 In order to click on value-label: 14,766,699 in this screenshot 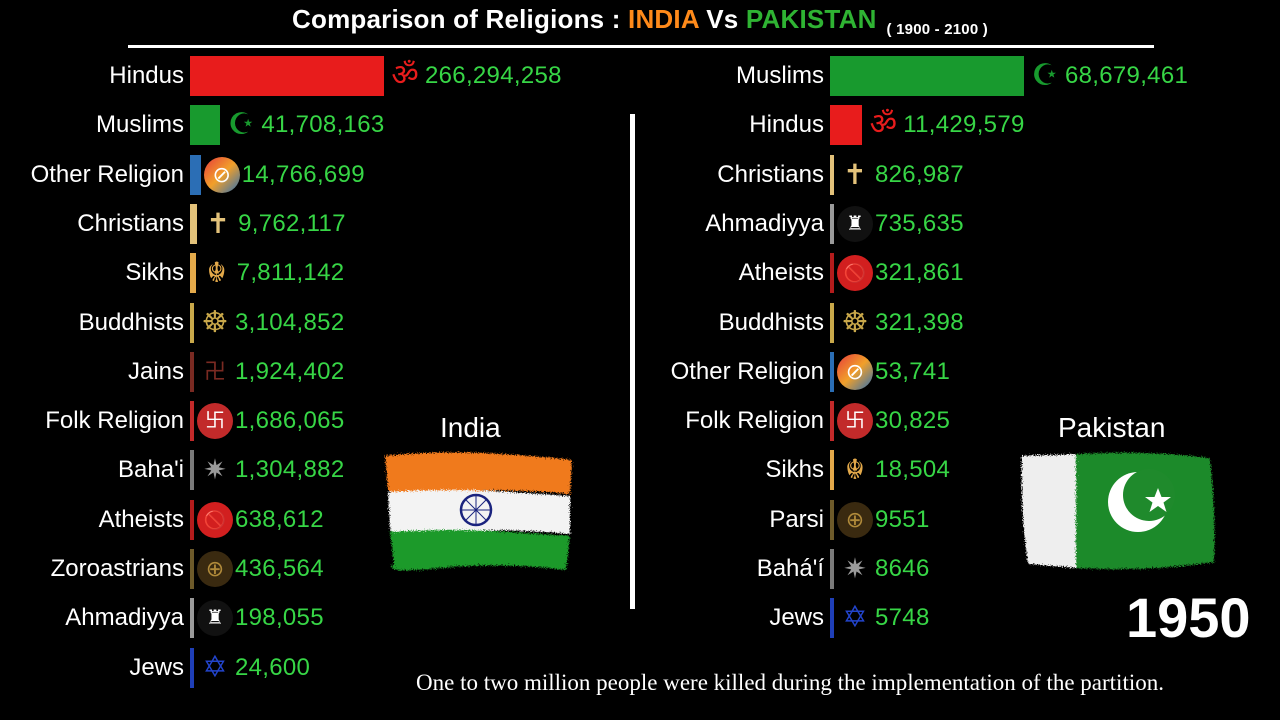, I will do `click(303, 174)`.